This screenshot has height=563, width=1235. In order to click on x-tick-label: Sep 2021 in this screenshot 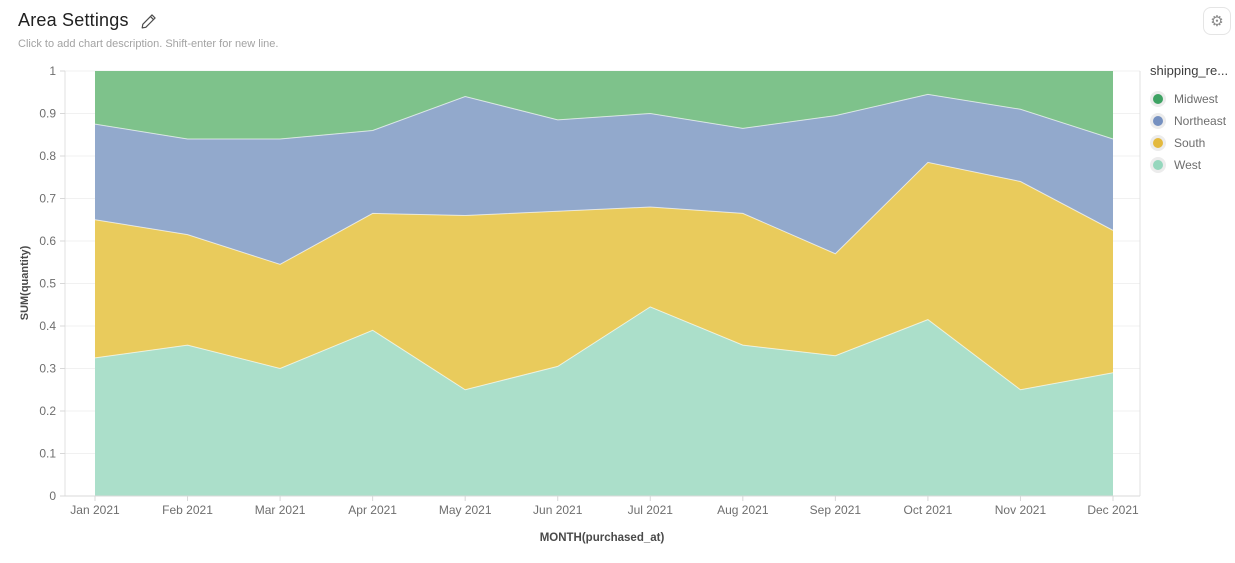, I will do `click(836, 510)`.